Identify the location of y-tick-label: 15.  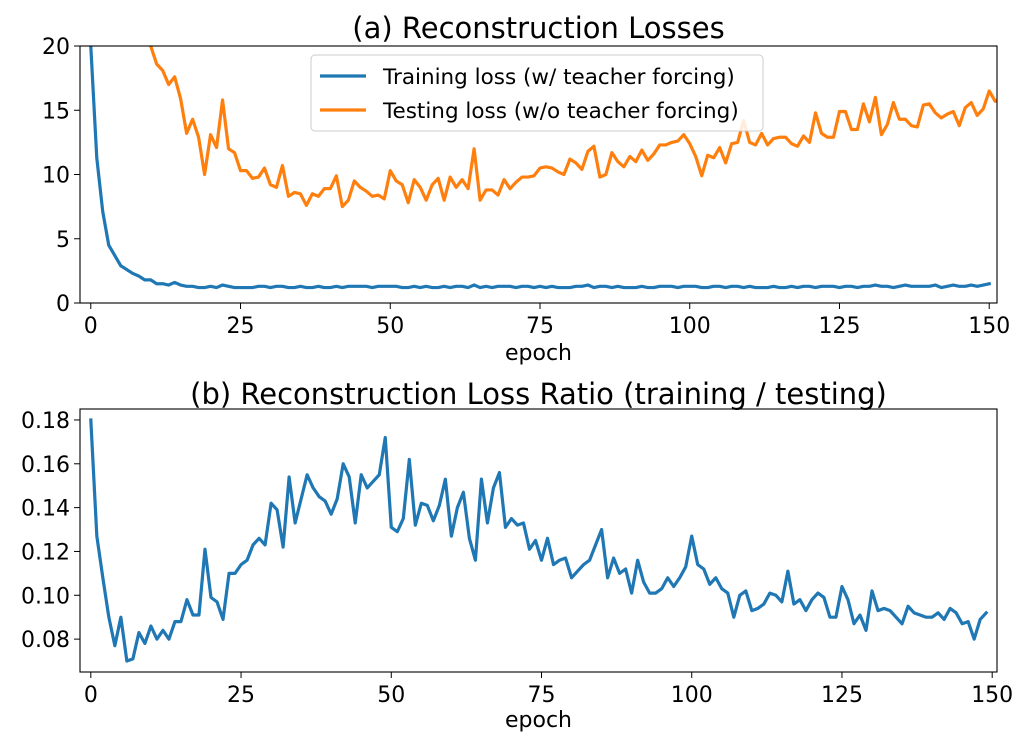
(56, 111).